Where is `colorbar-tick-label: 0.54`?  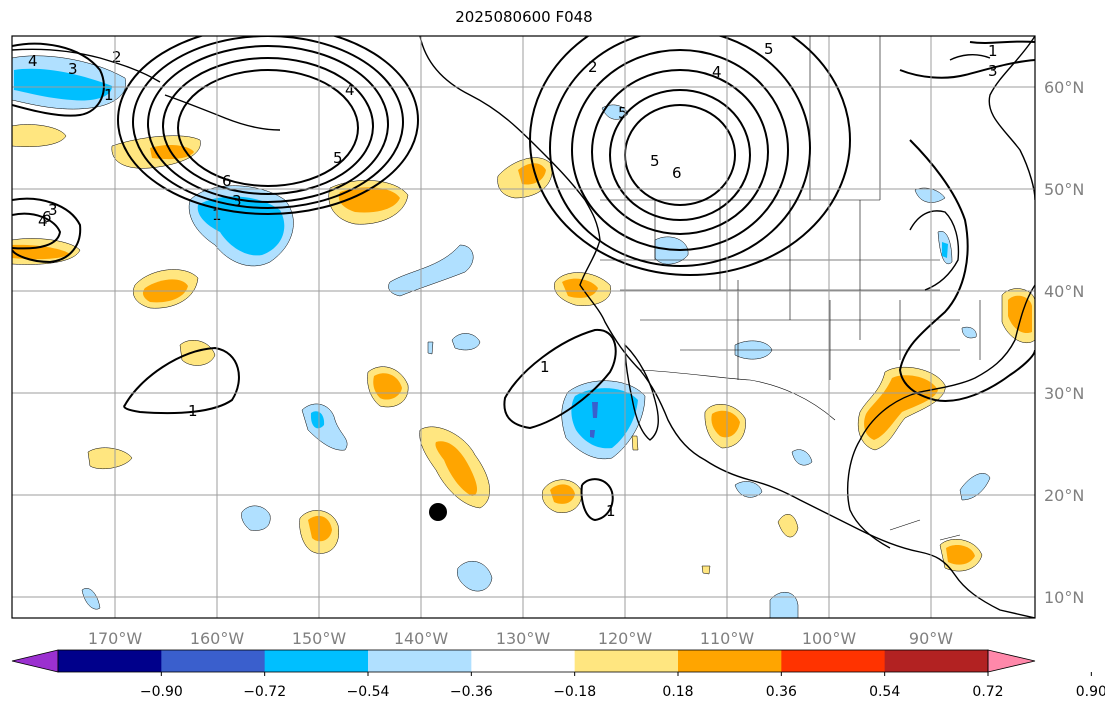
colorbar-tick-label: 0.54 is located at coordinates (884, 692).